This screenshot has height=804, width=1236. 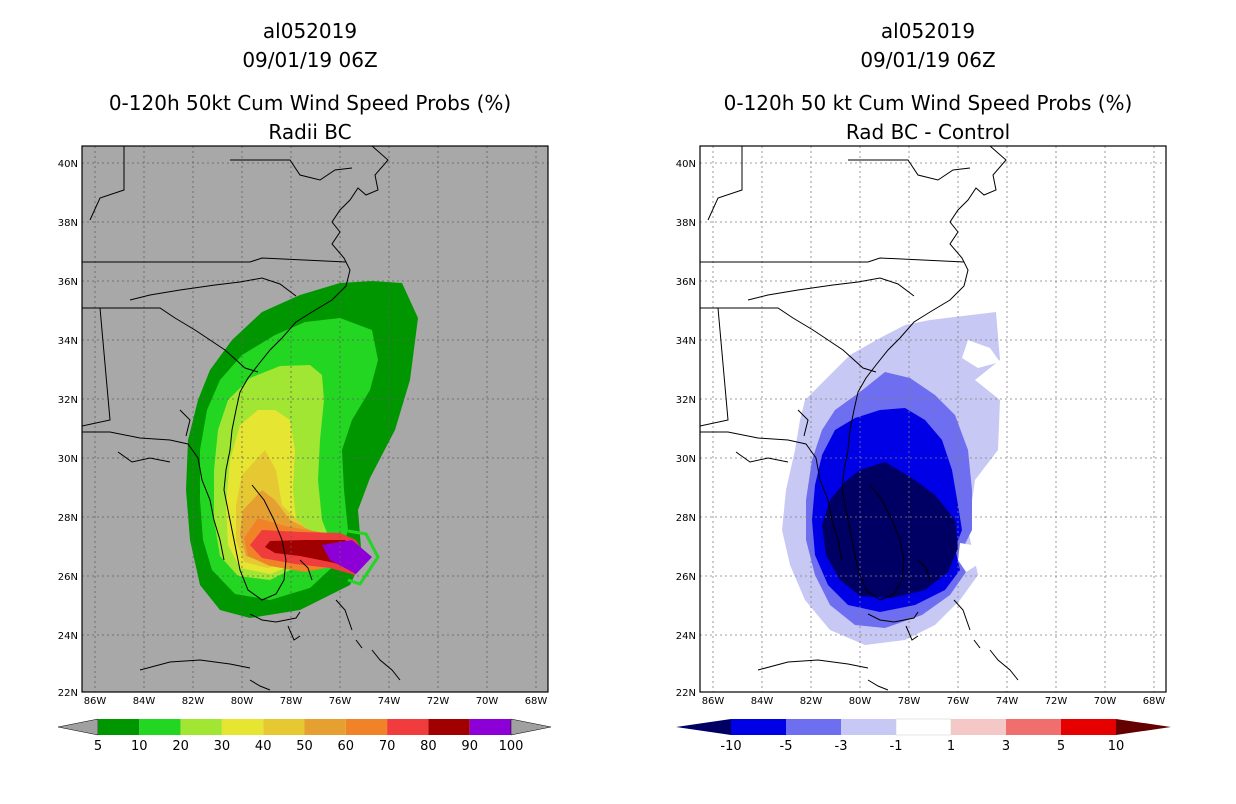 I want to click on right-y-axis: 40N 38N 36N 34N 32N 30N 28N 26N 24N 22N, so click(x=686, y=429).